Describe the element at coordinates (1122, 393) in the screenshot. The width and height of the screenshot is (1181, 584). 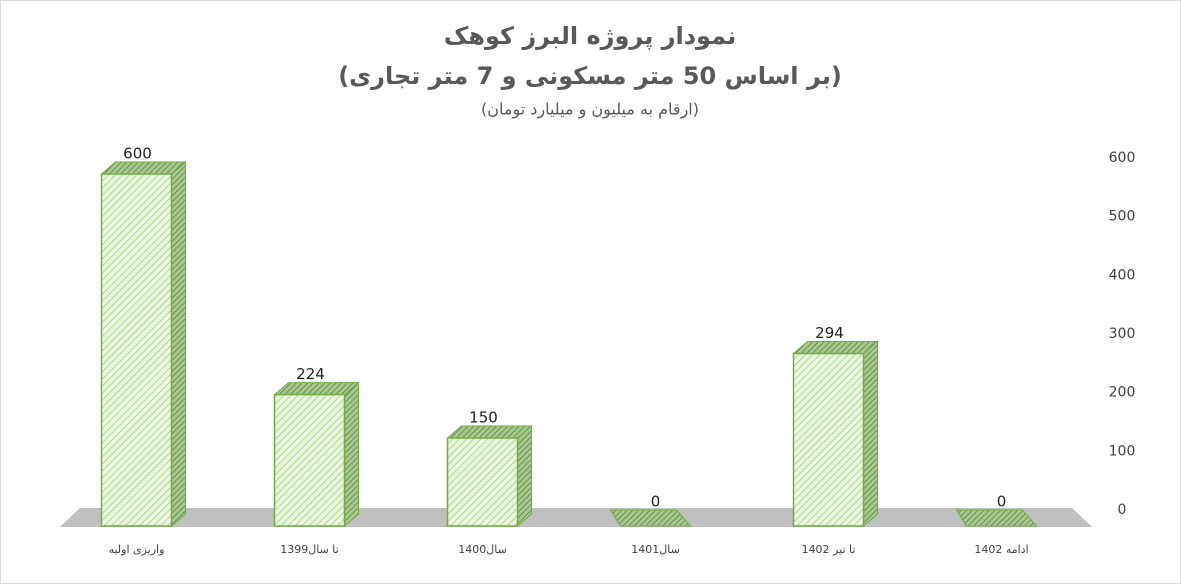
I see `y-tick-label: 200` at that location.